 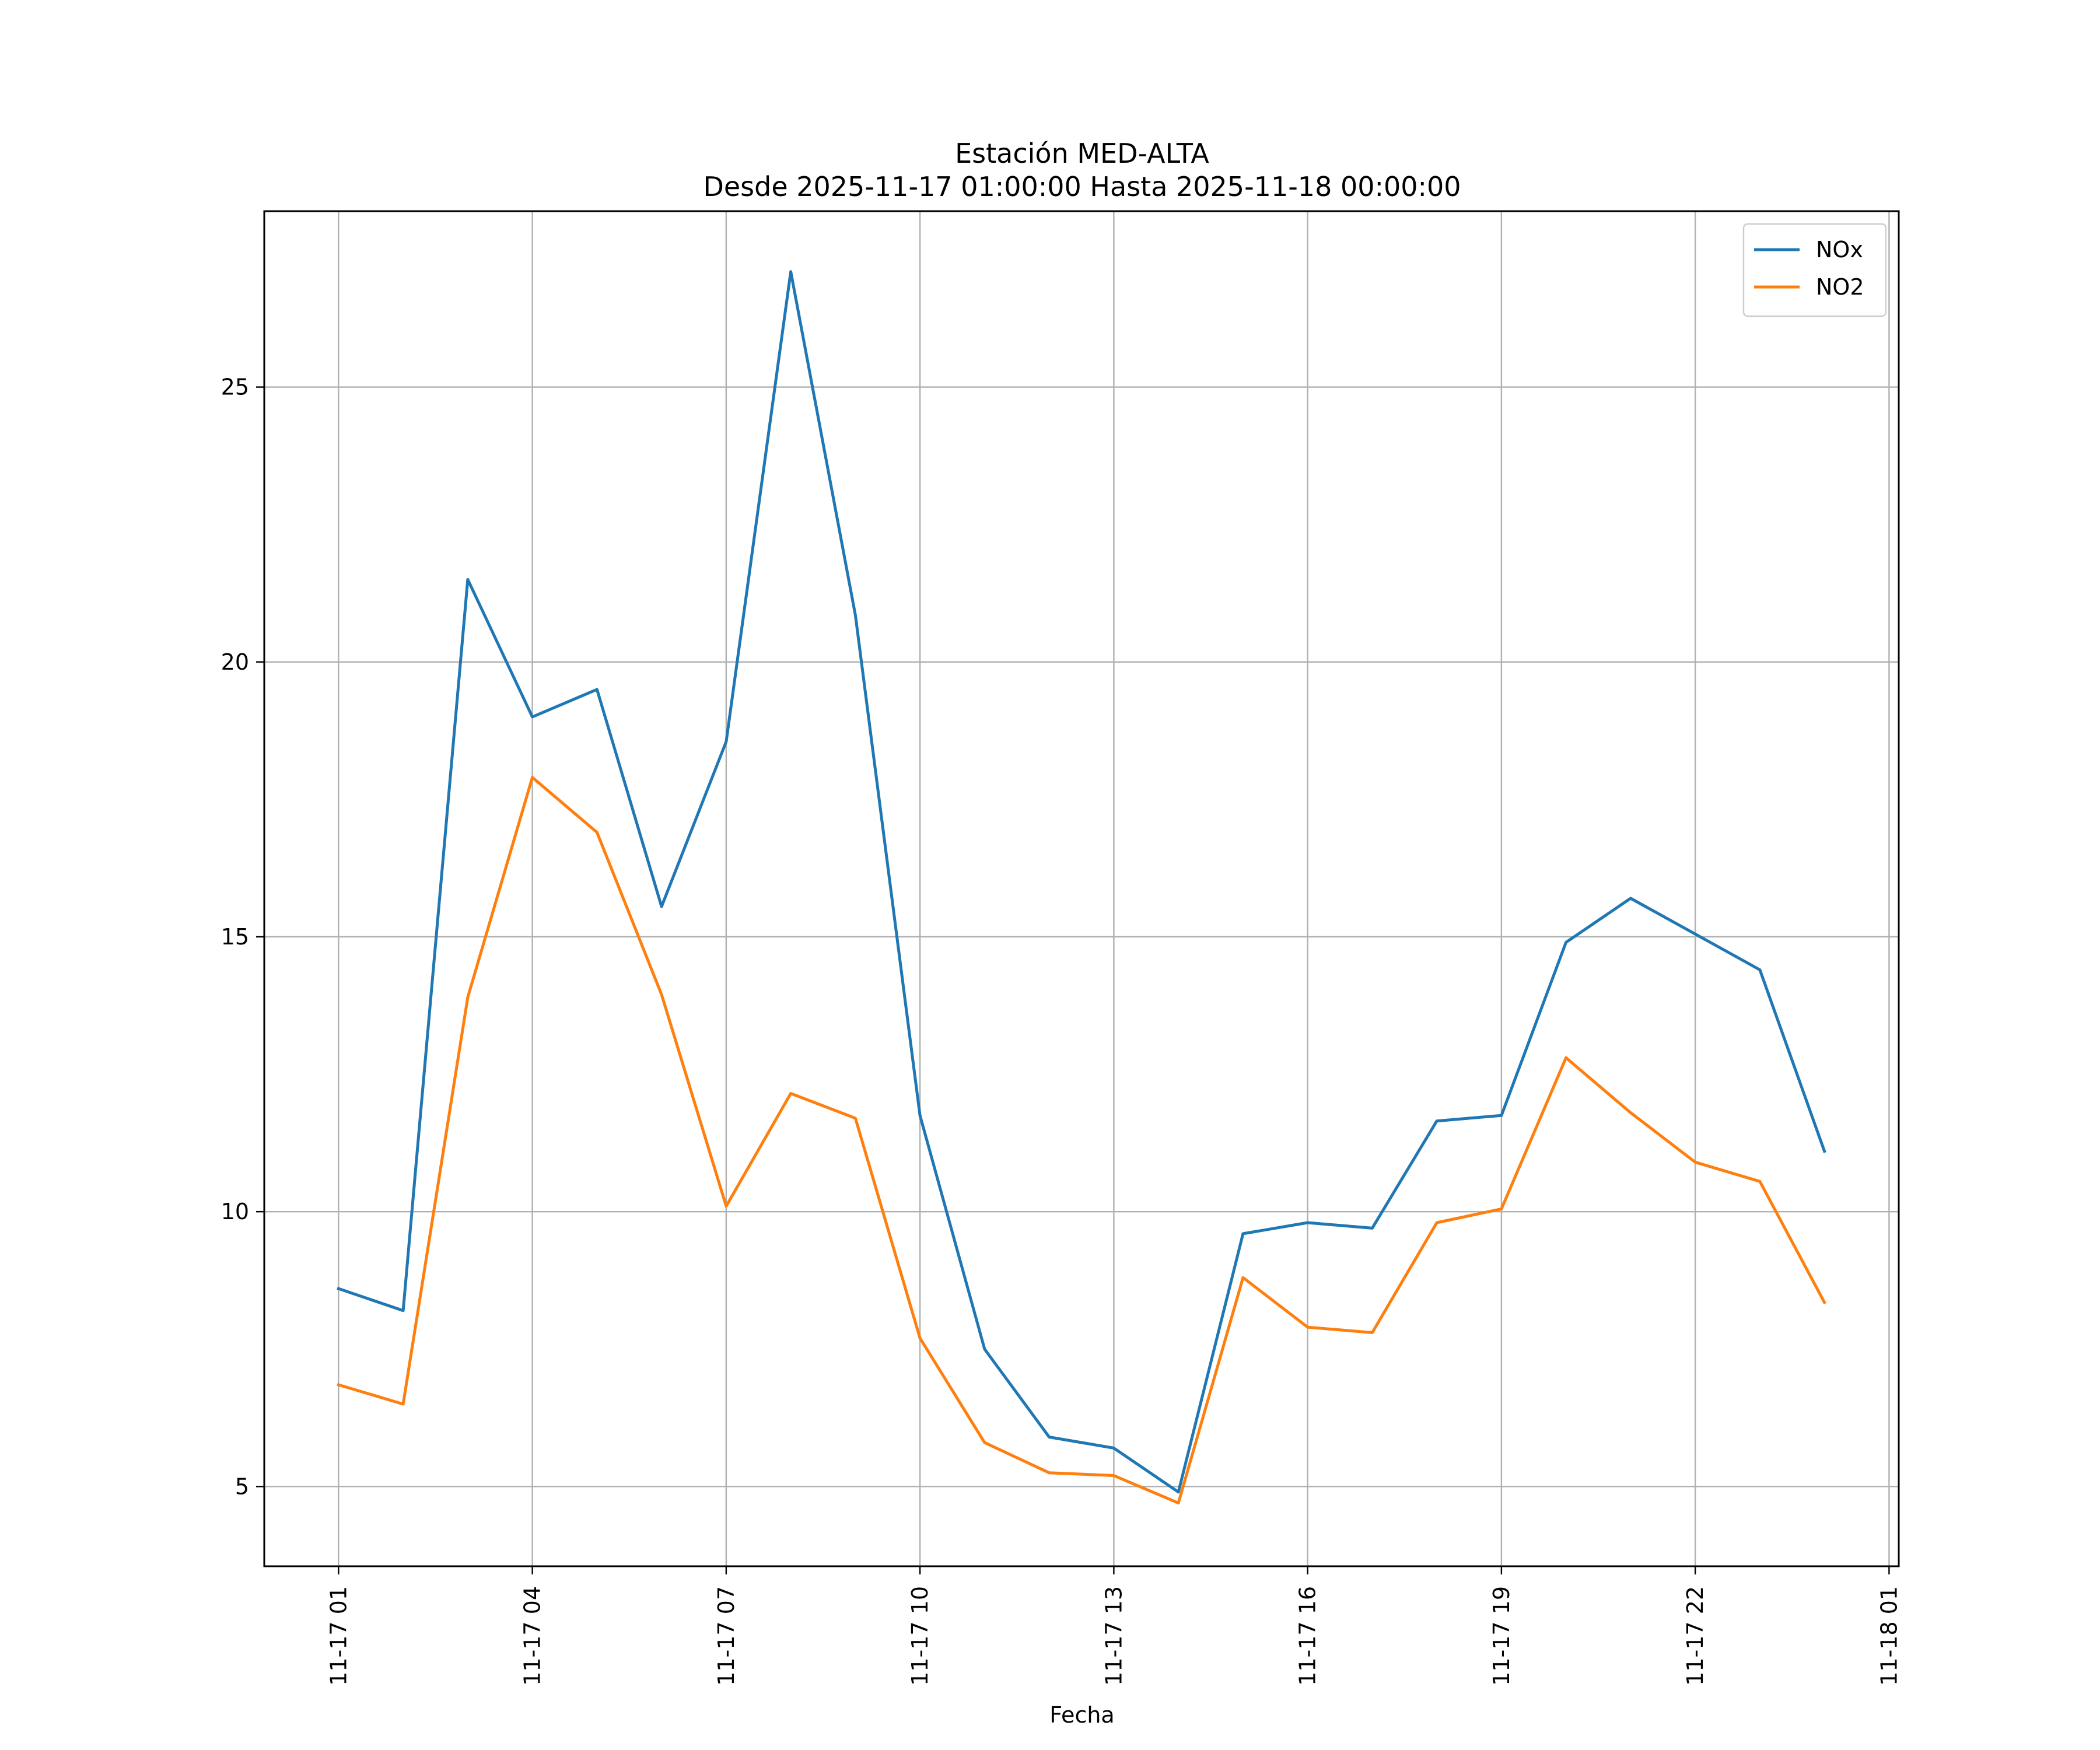 What do you see at coordinates (235, 937) in the screenshot?
I see `y-tick-label: 15` at bounding box center [235, 937].